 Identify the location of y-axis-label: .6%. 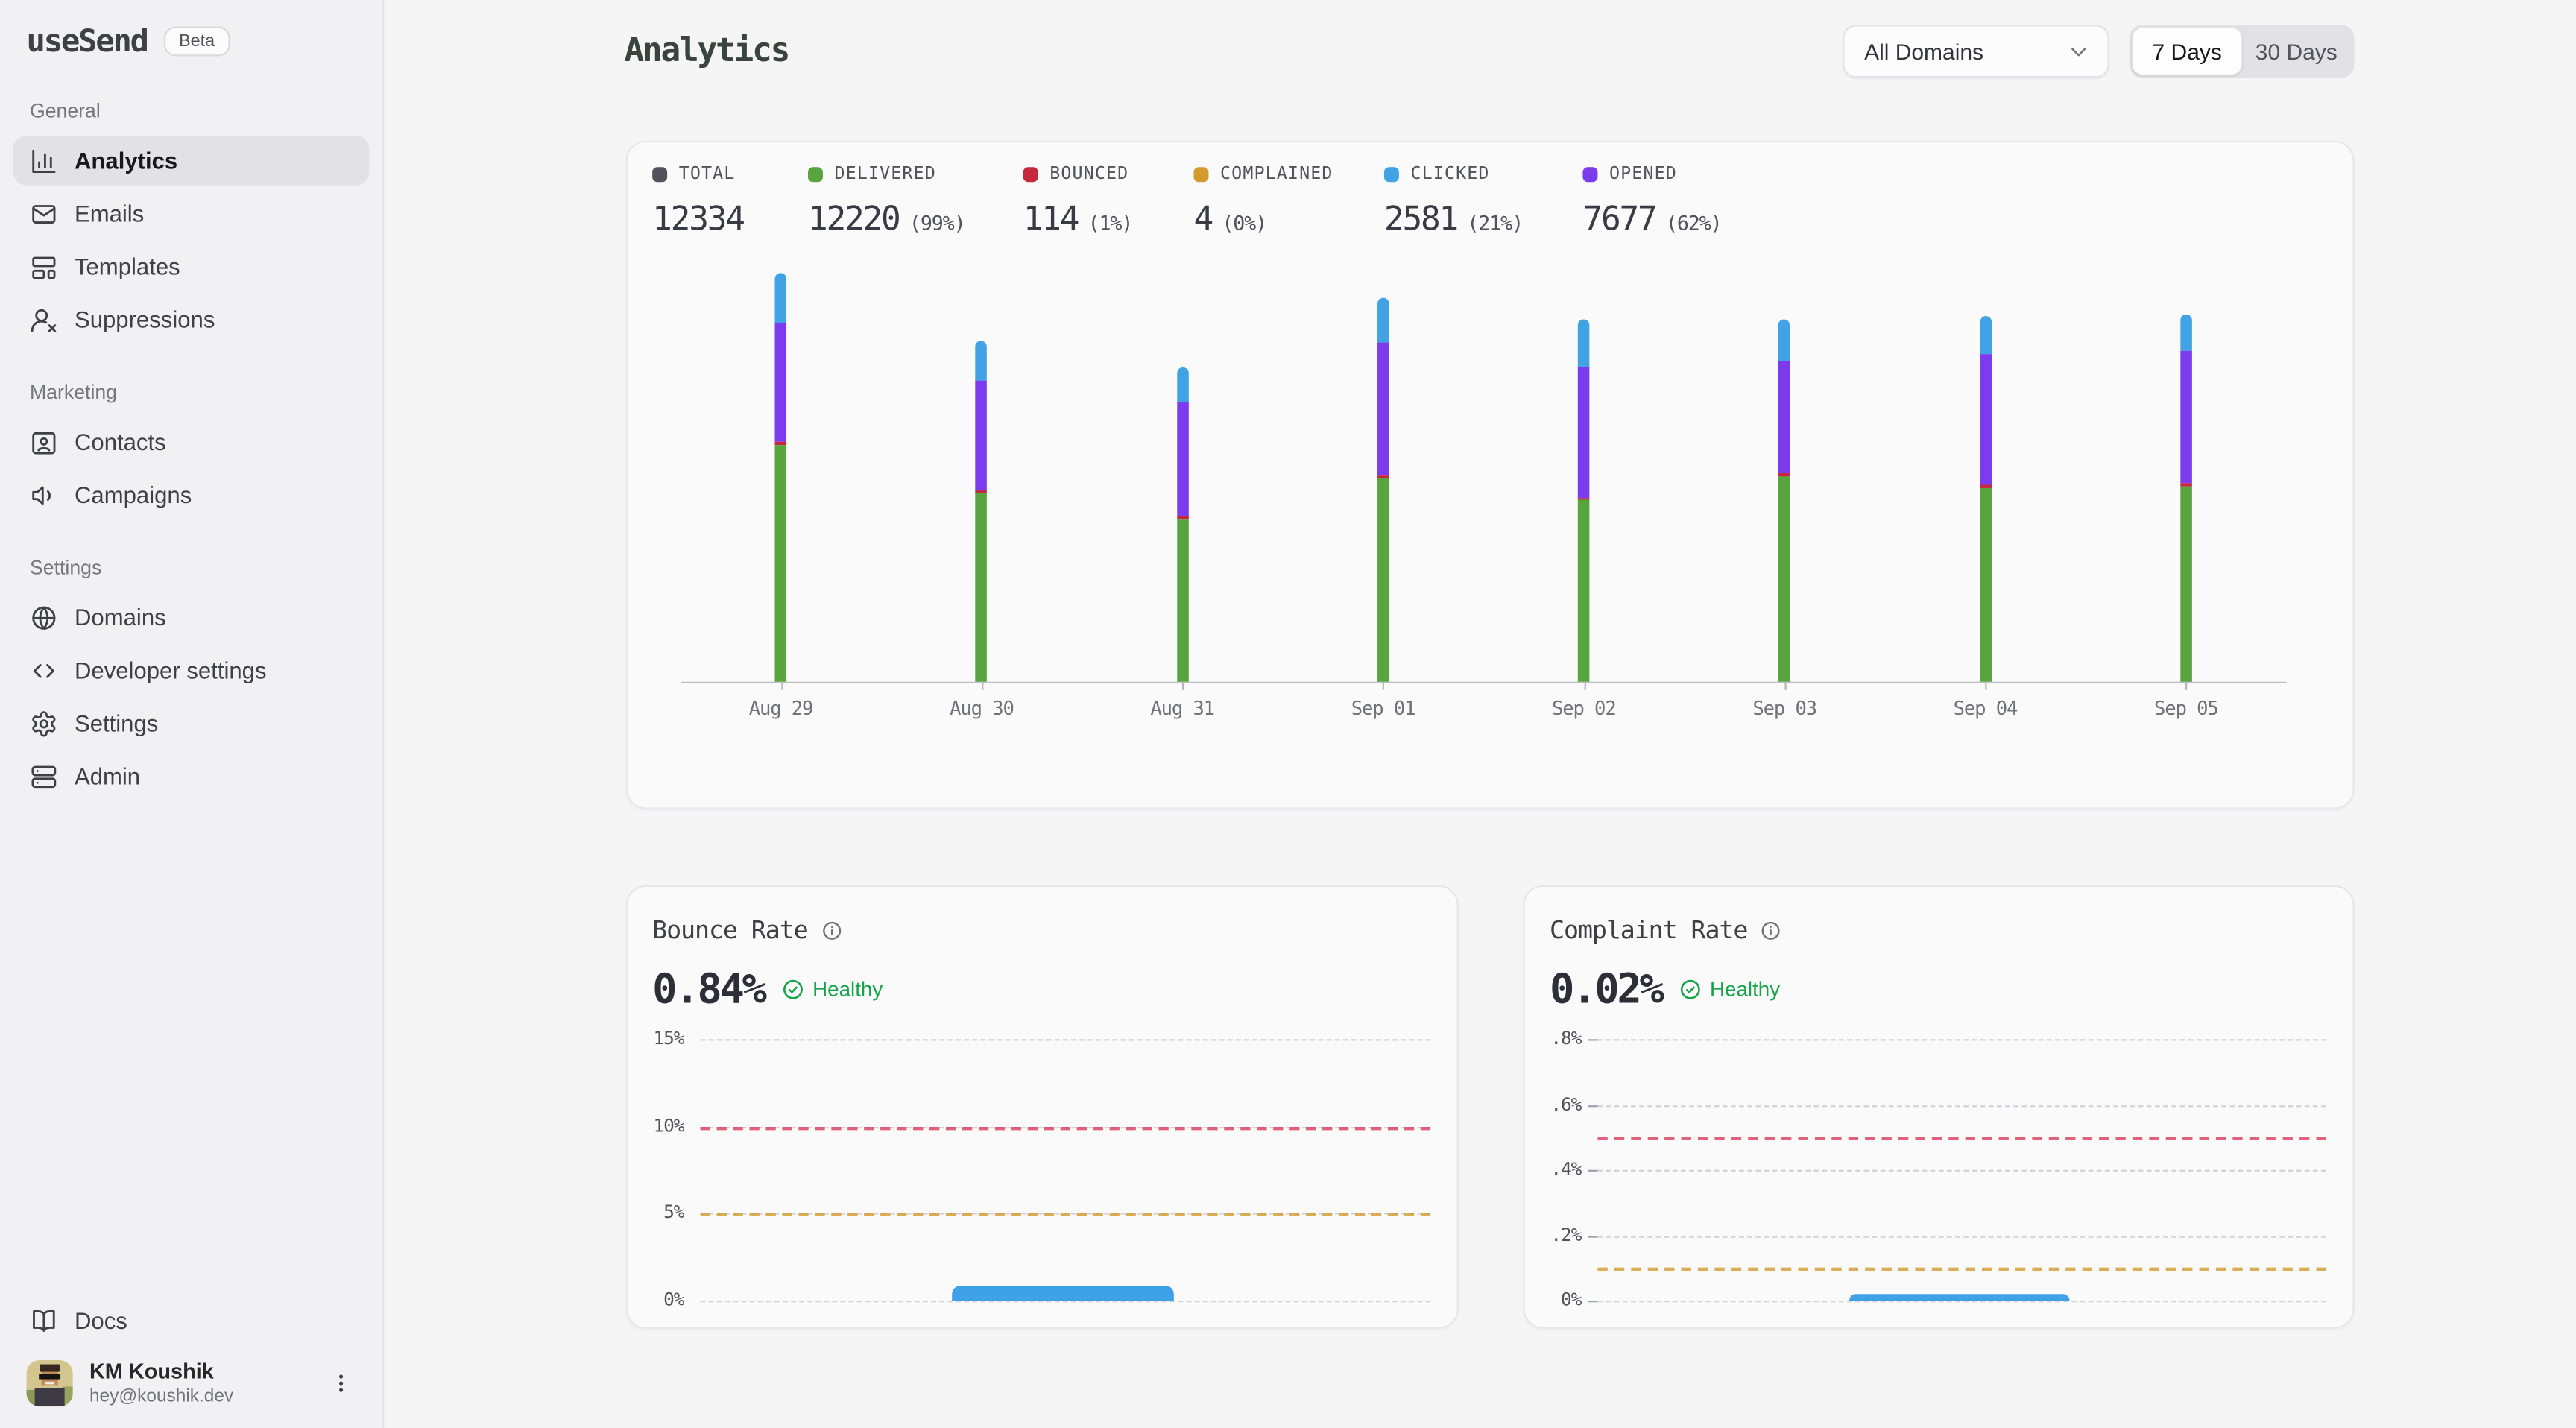
(1566, 1104).